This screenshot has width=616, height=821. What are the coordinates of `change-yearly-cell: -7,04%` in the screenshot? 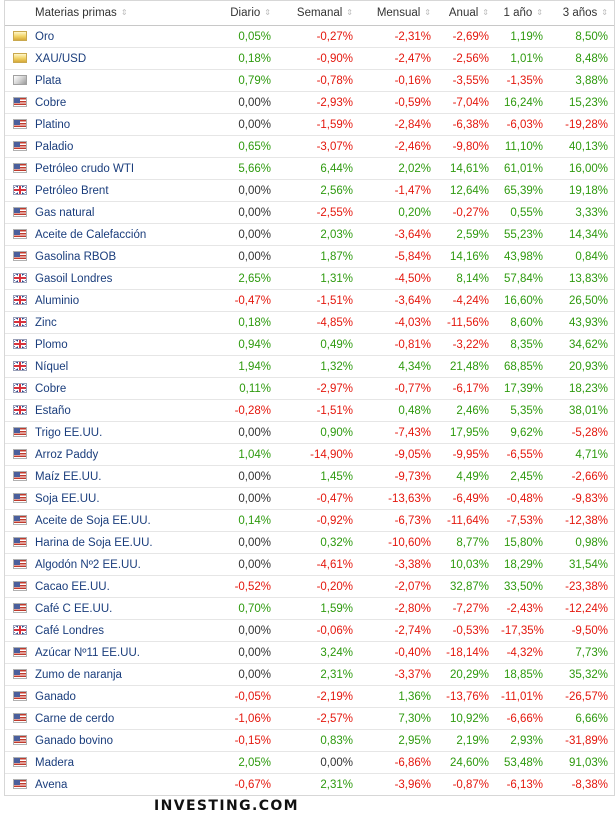 It's located at (466, 102).